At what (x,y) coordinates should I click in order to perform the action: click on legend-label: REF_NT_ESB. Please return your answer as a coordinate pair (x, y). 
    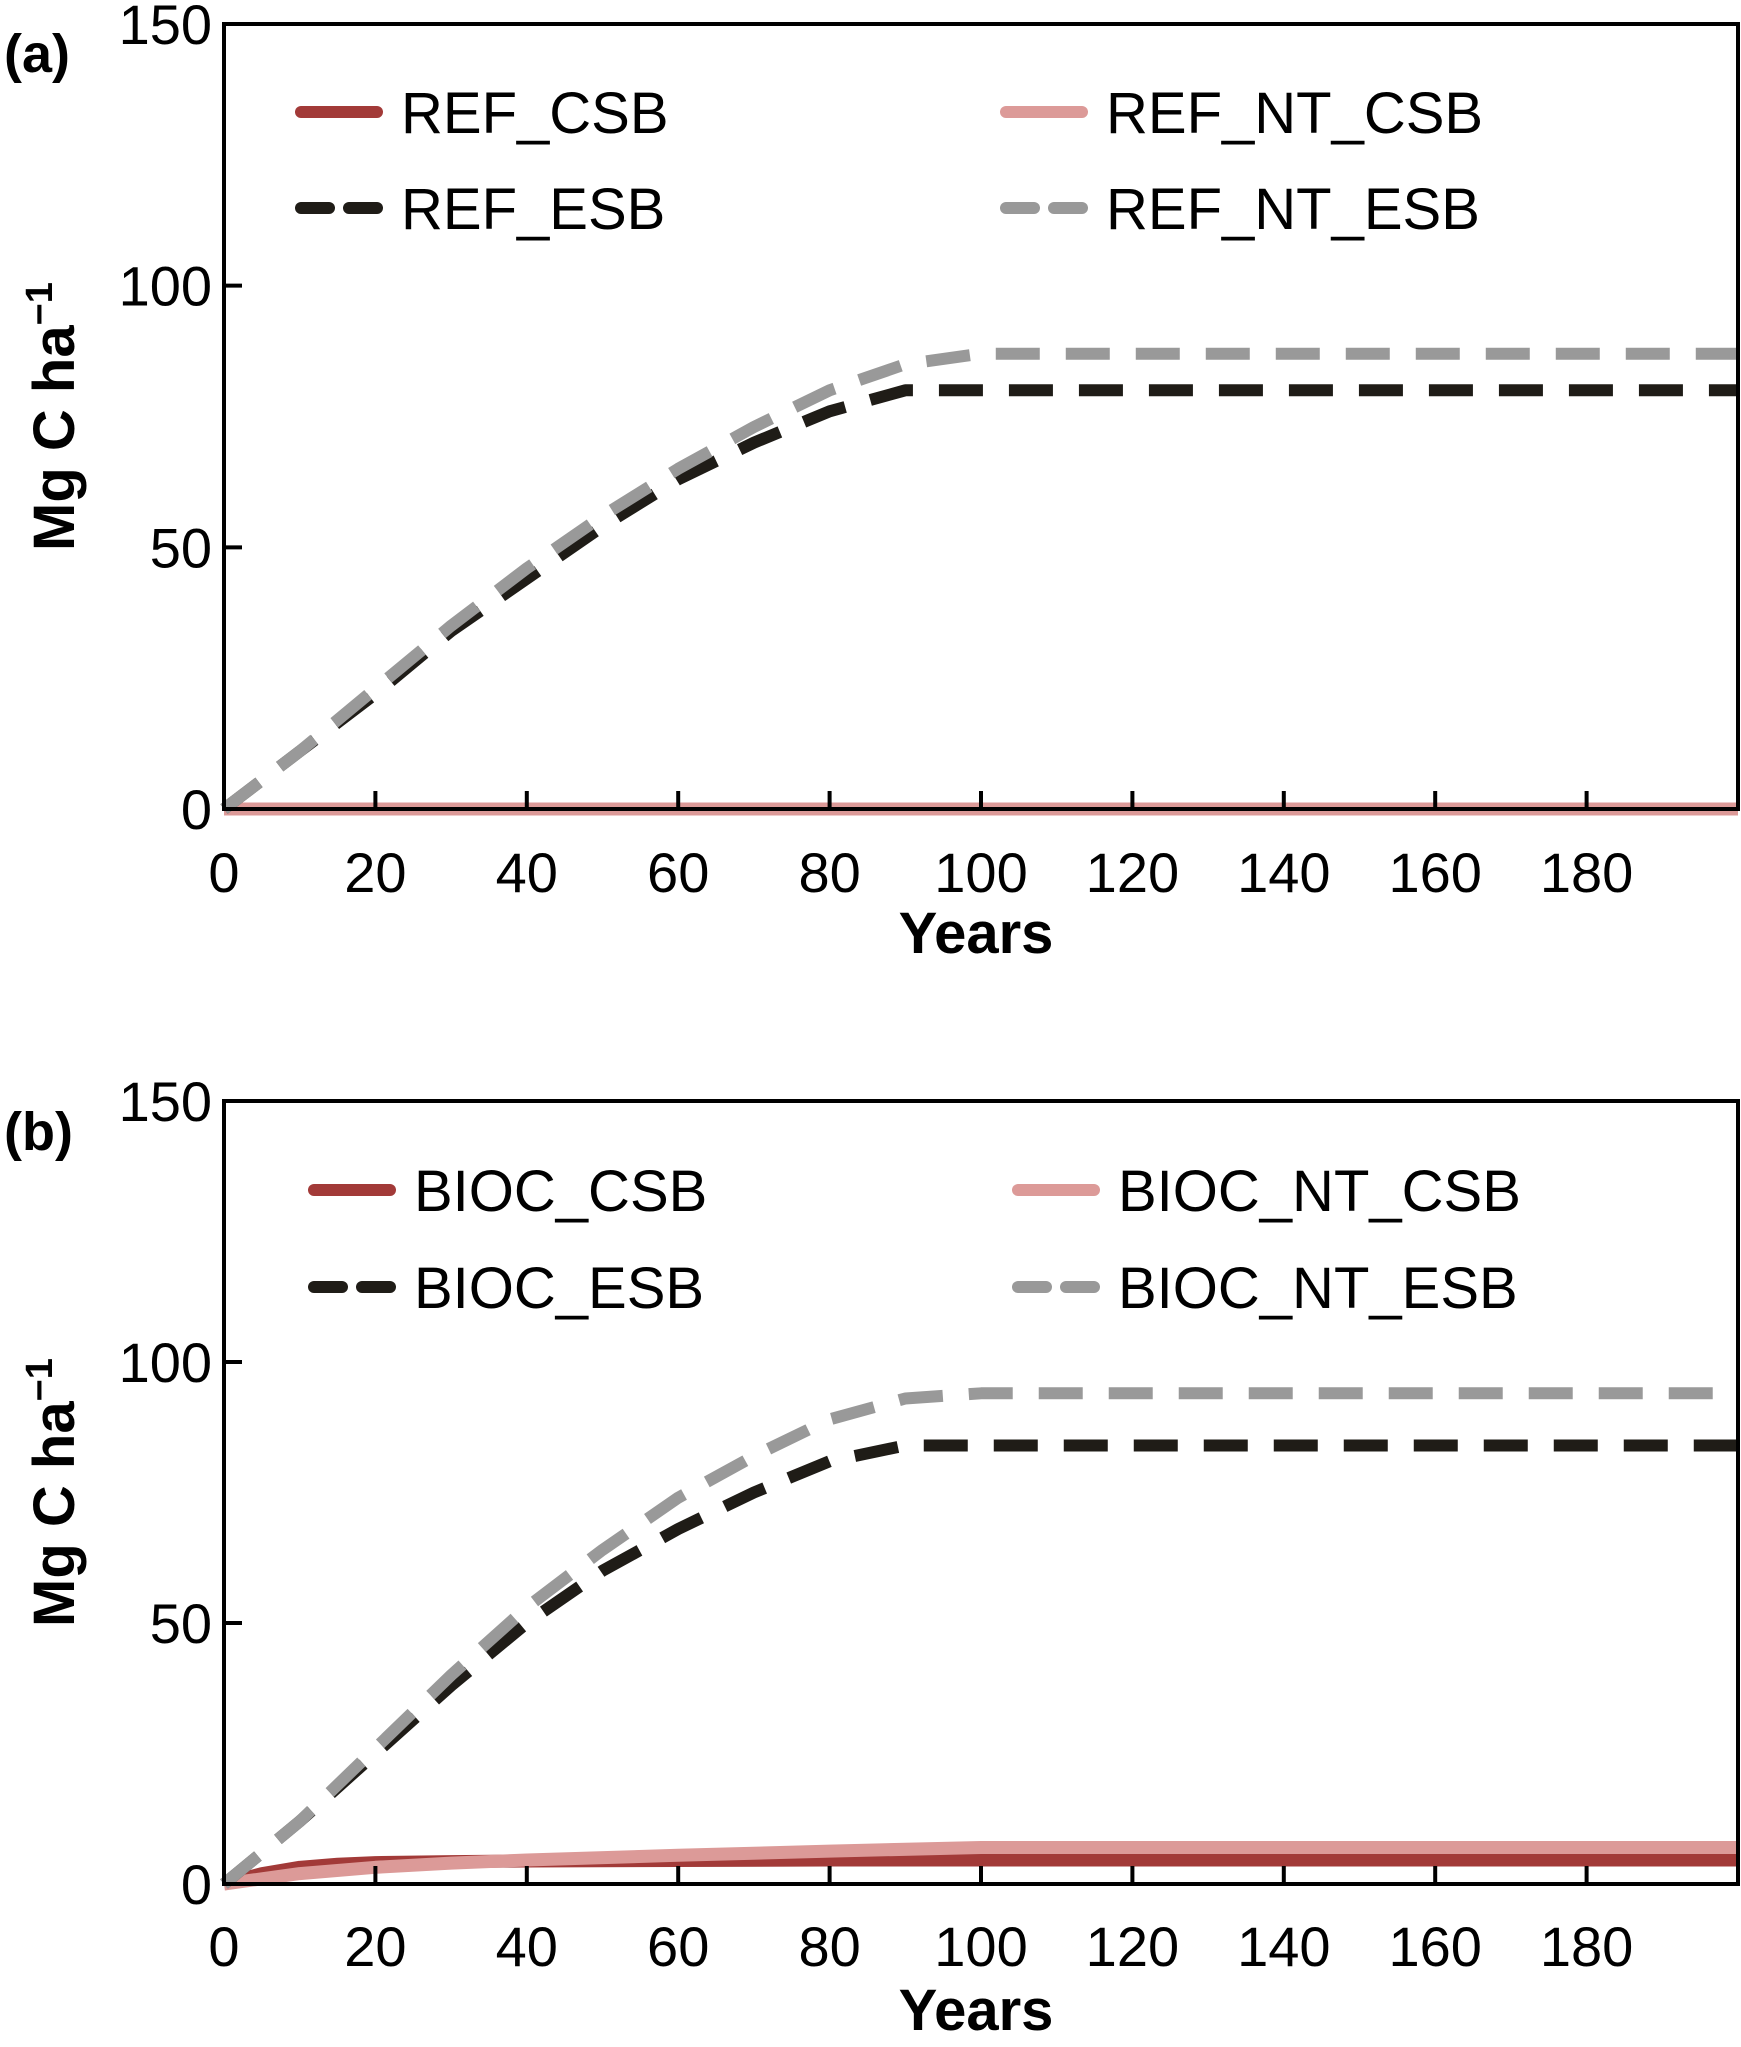
    Looking at the image, I should click on (1293, 209).